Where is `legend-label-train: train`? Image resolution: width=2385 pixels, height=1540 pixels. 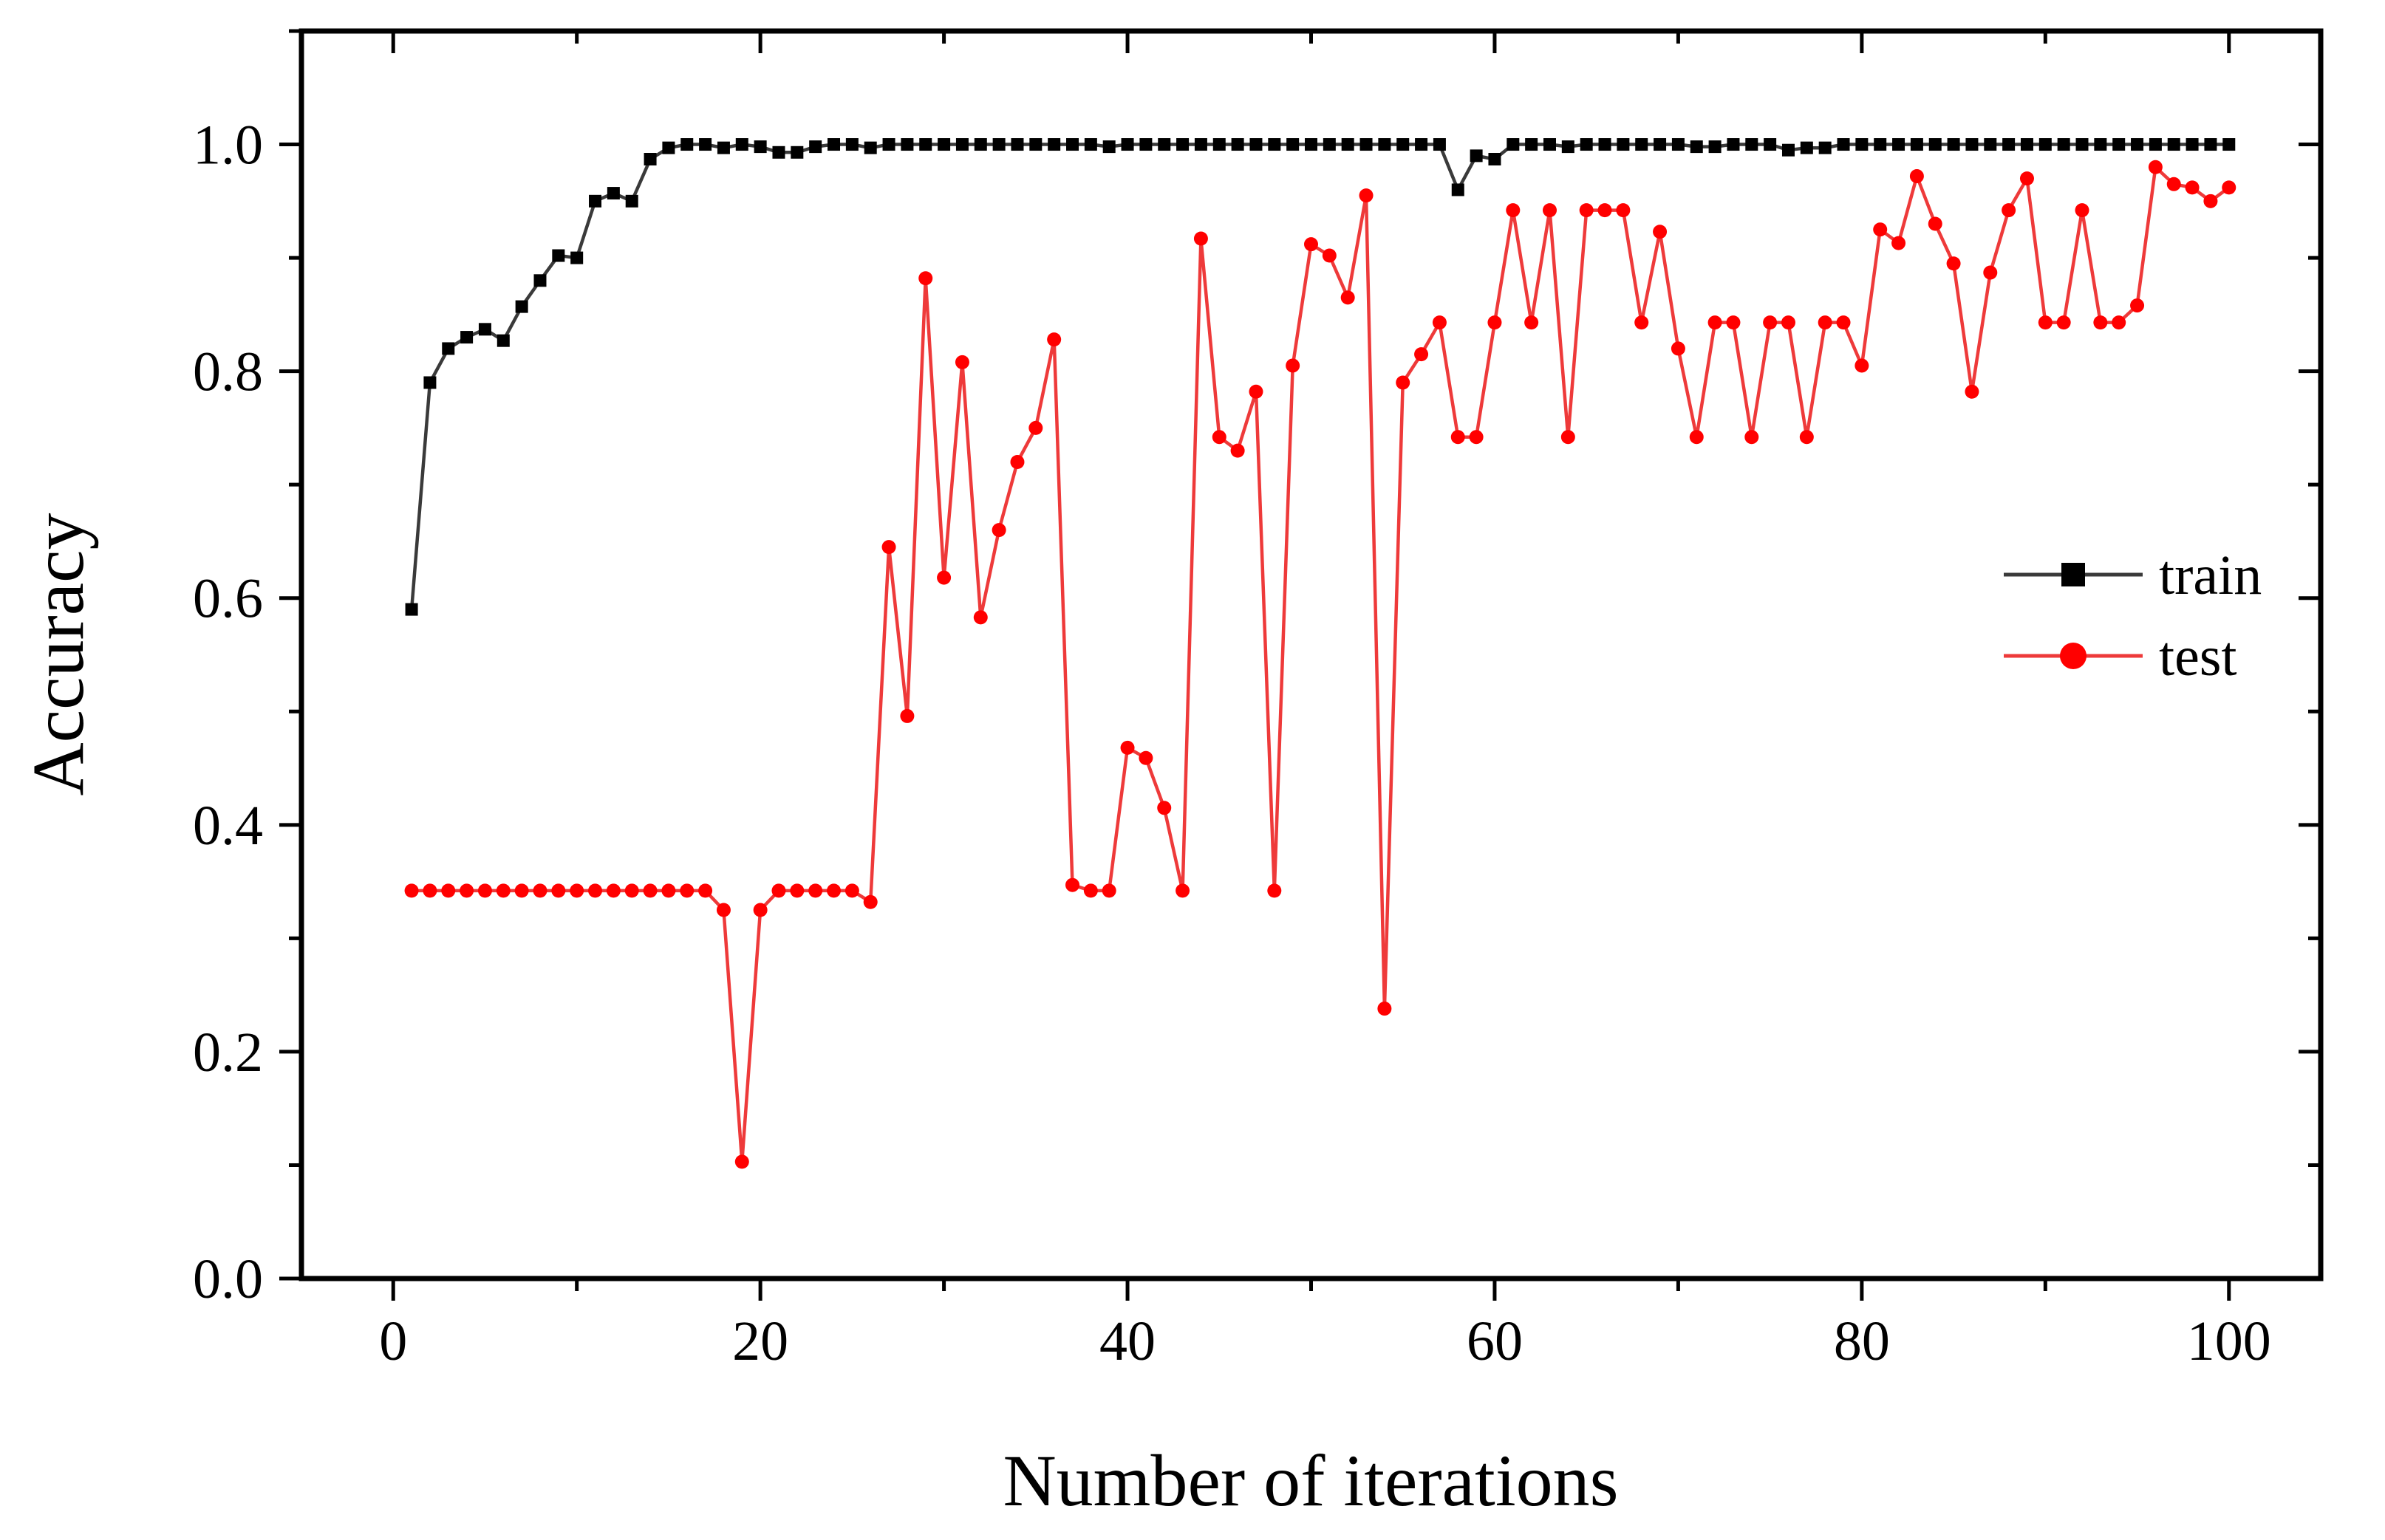
legend-label-train: train is located at coordinates (2210, 575).